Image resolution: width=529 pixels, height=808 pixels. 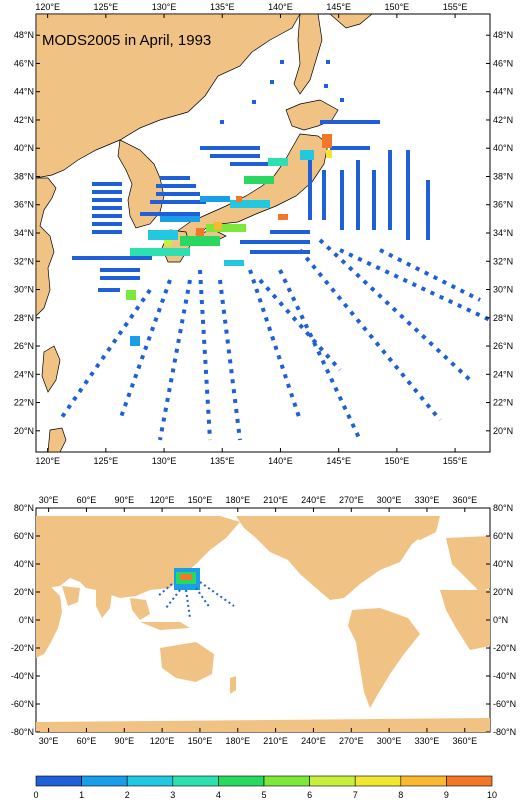 I want to click on title-box, so click(x=137, y=40).